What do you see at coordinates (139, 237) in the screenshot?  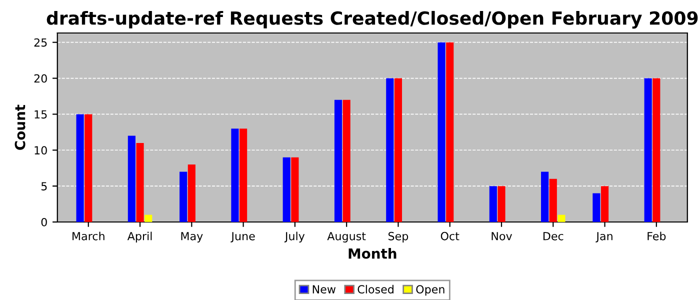 I see `x-tick-label: April` at bounding box center [139, 237].